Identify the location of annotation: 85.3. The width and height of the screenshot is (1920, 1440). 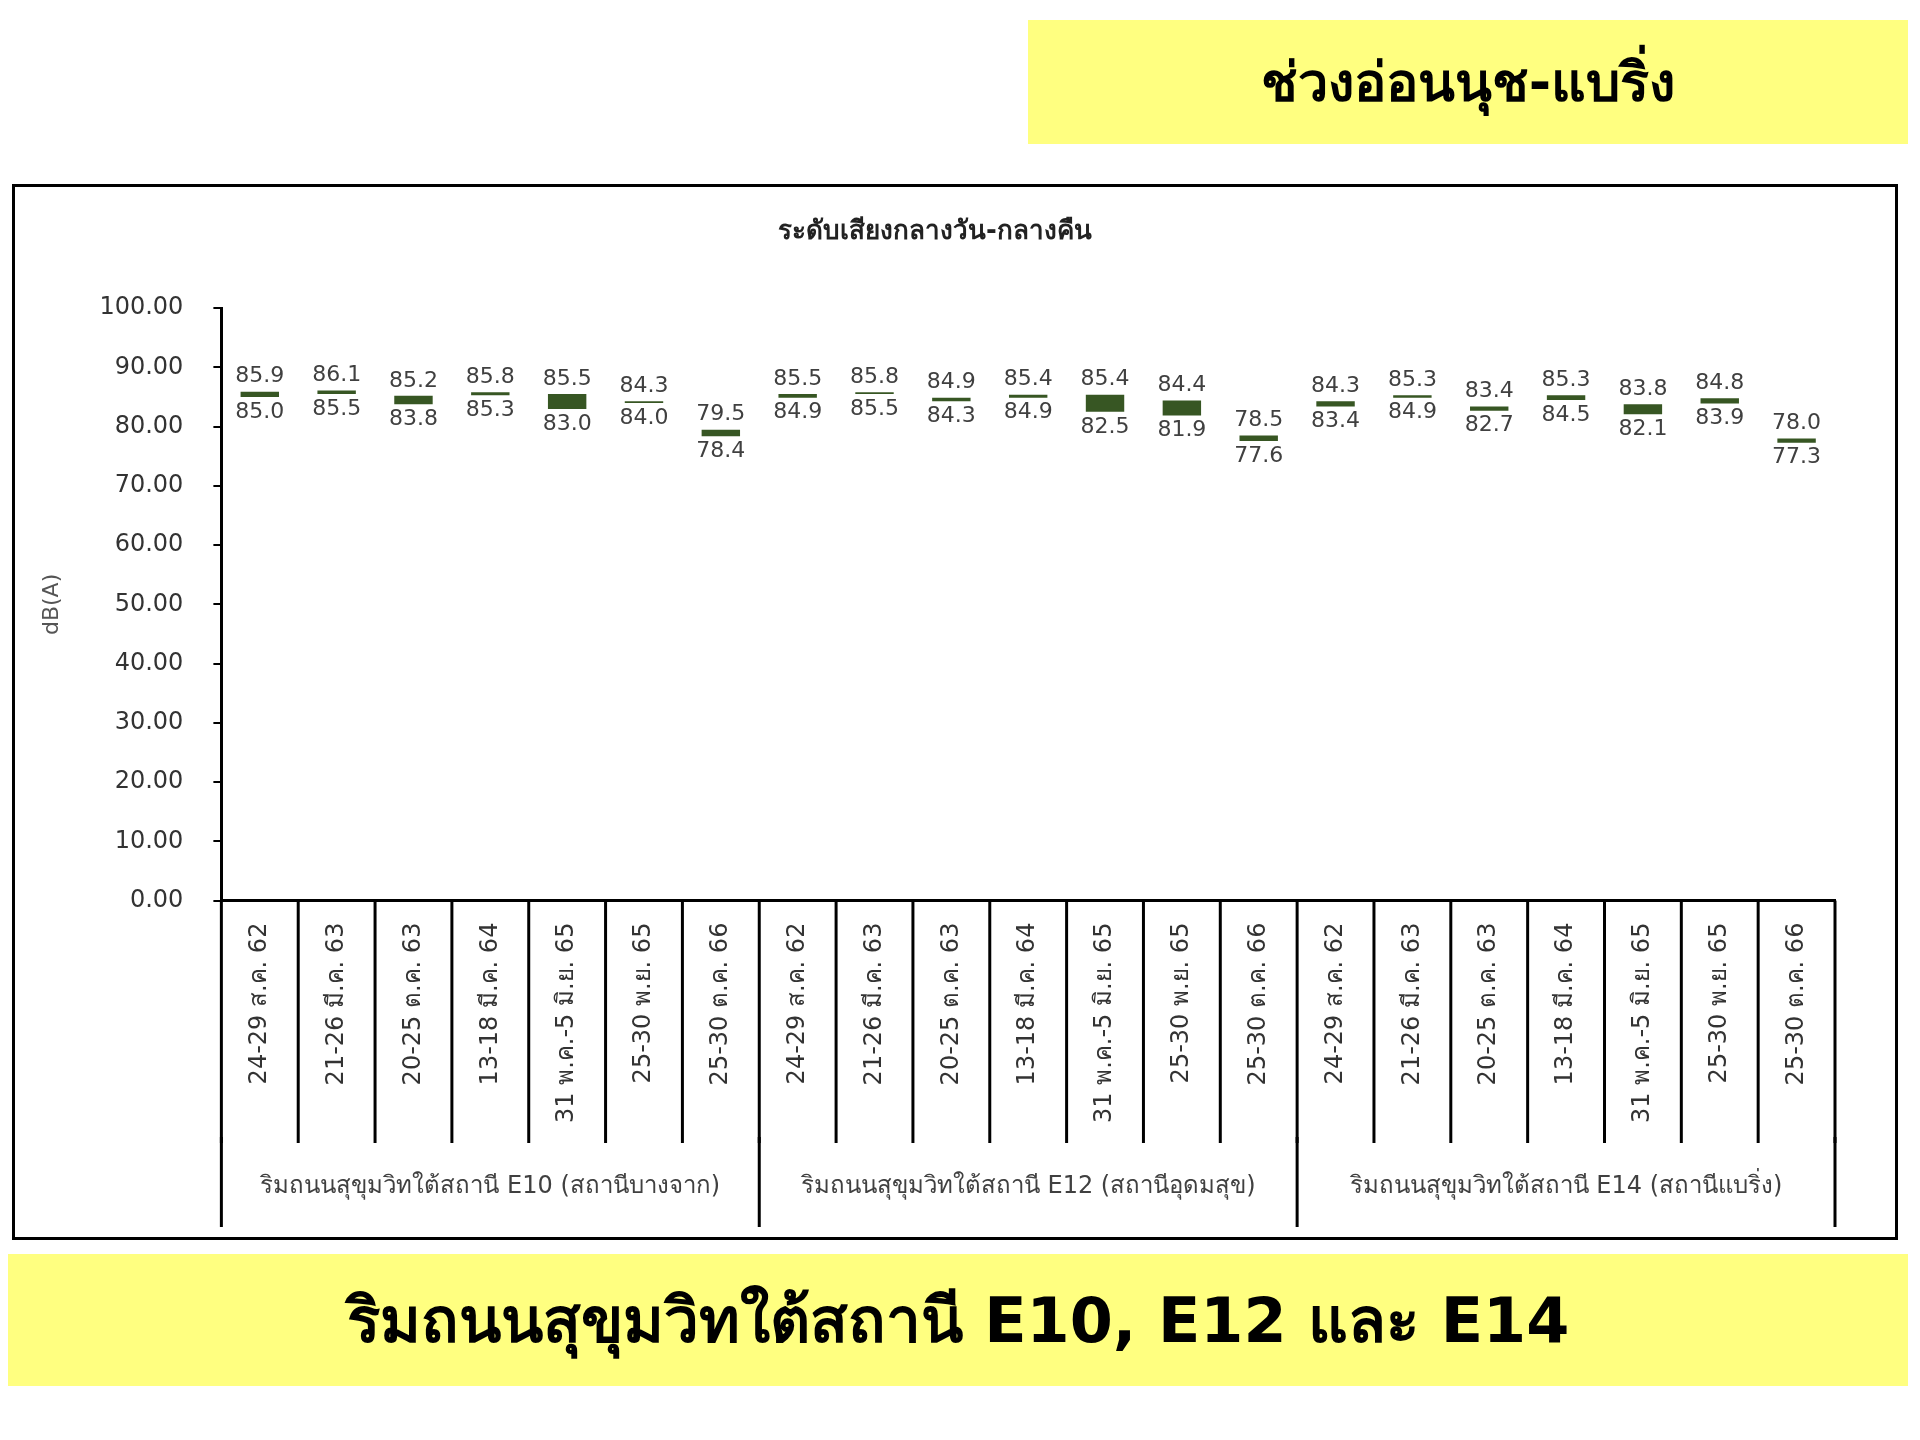
(490, 408).